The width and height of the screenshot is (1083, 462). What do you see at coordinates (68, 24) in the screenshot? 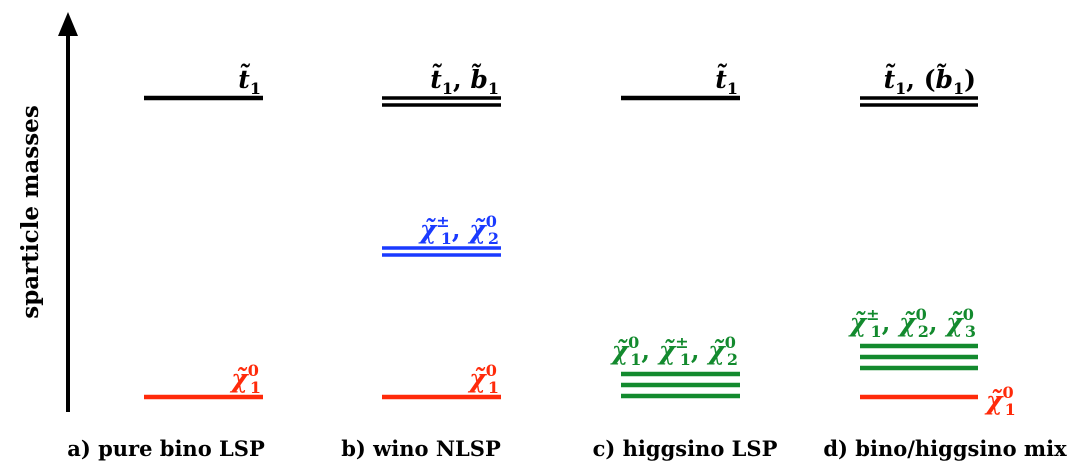
I see `mass-axis-arrowhead` at bounding box center [68, 24].